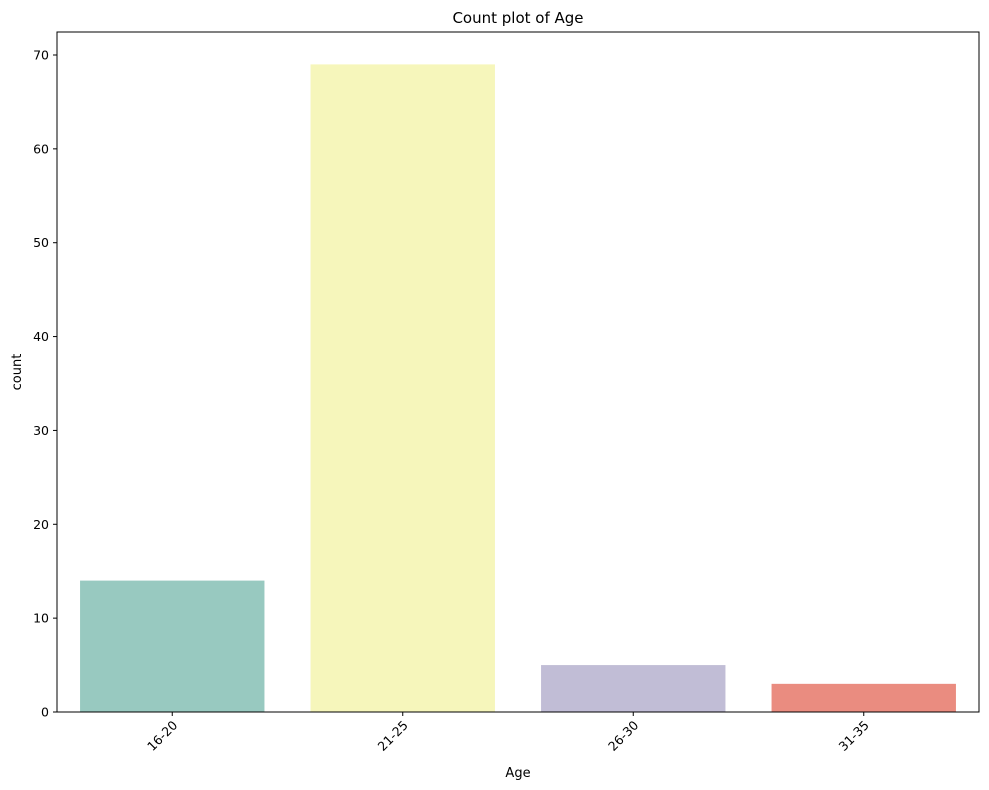 The height and width of the screenshot is (790, 989). What do you see at coordinates (41, 430) in the screenshot?
I see `y-tick-label-30: 30` at bounding box center [41, 430].